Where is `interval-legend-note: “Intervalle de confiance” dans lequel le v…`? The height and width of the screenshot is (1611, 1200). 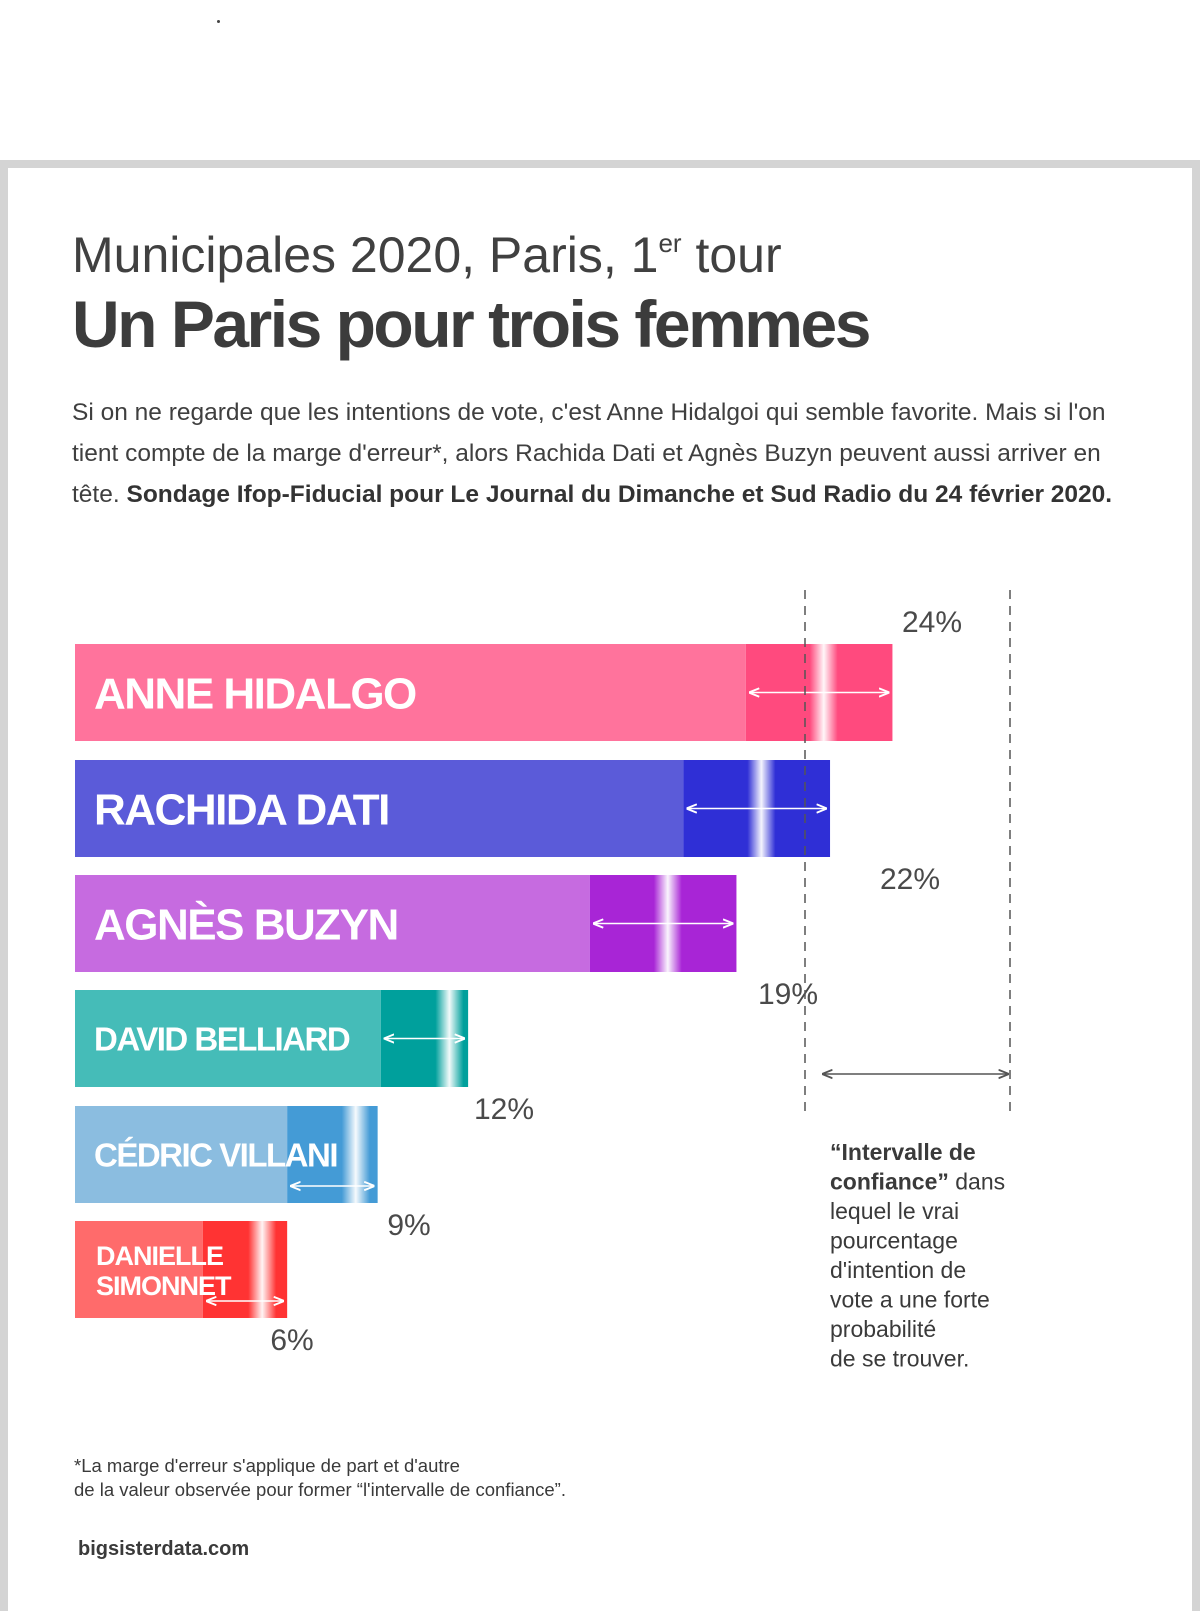
interval-legend-note: “Intervalle de confiance” dans lequel le v… is located at coordinates (917, 1255).